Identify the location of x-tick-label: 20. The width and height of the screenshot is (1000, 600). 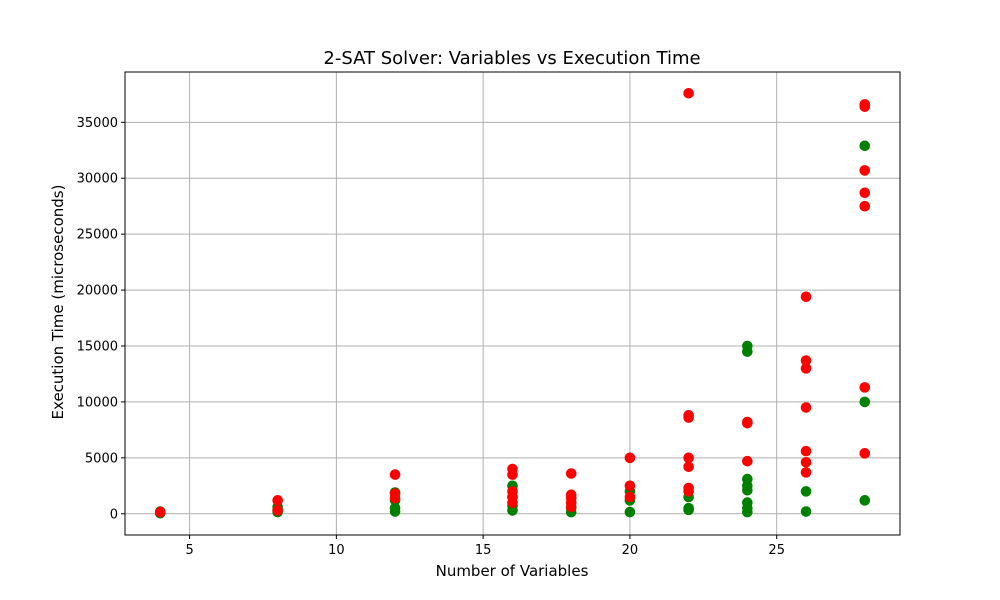
(630, 550).